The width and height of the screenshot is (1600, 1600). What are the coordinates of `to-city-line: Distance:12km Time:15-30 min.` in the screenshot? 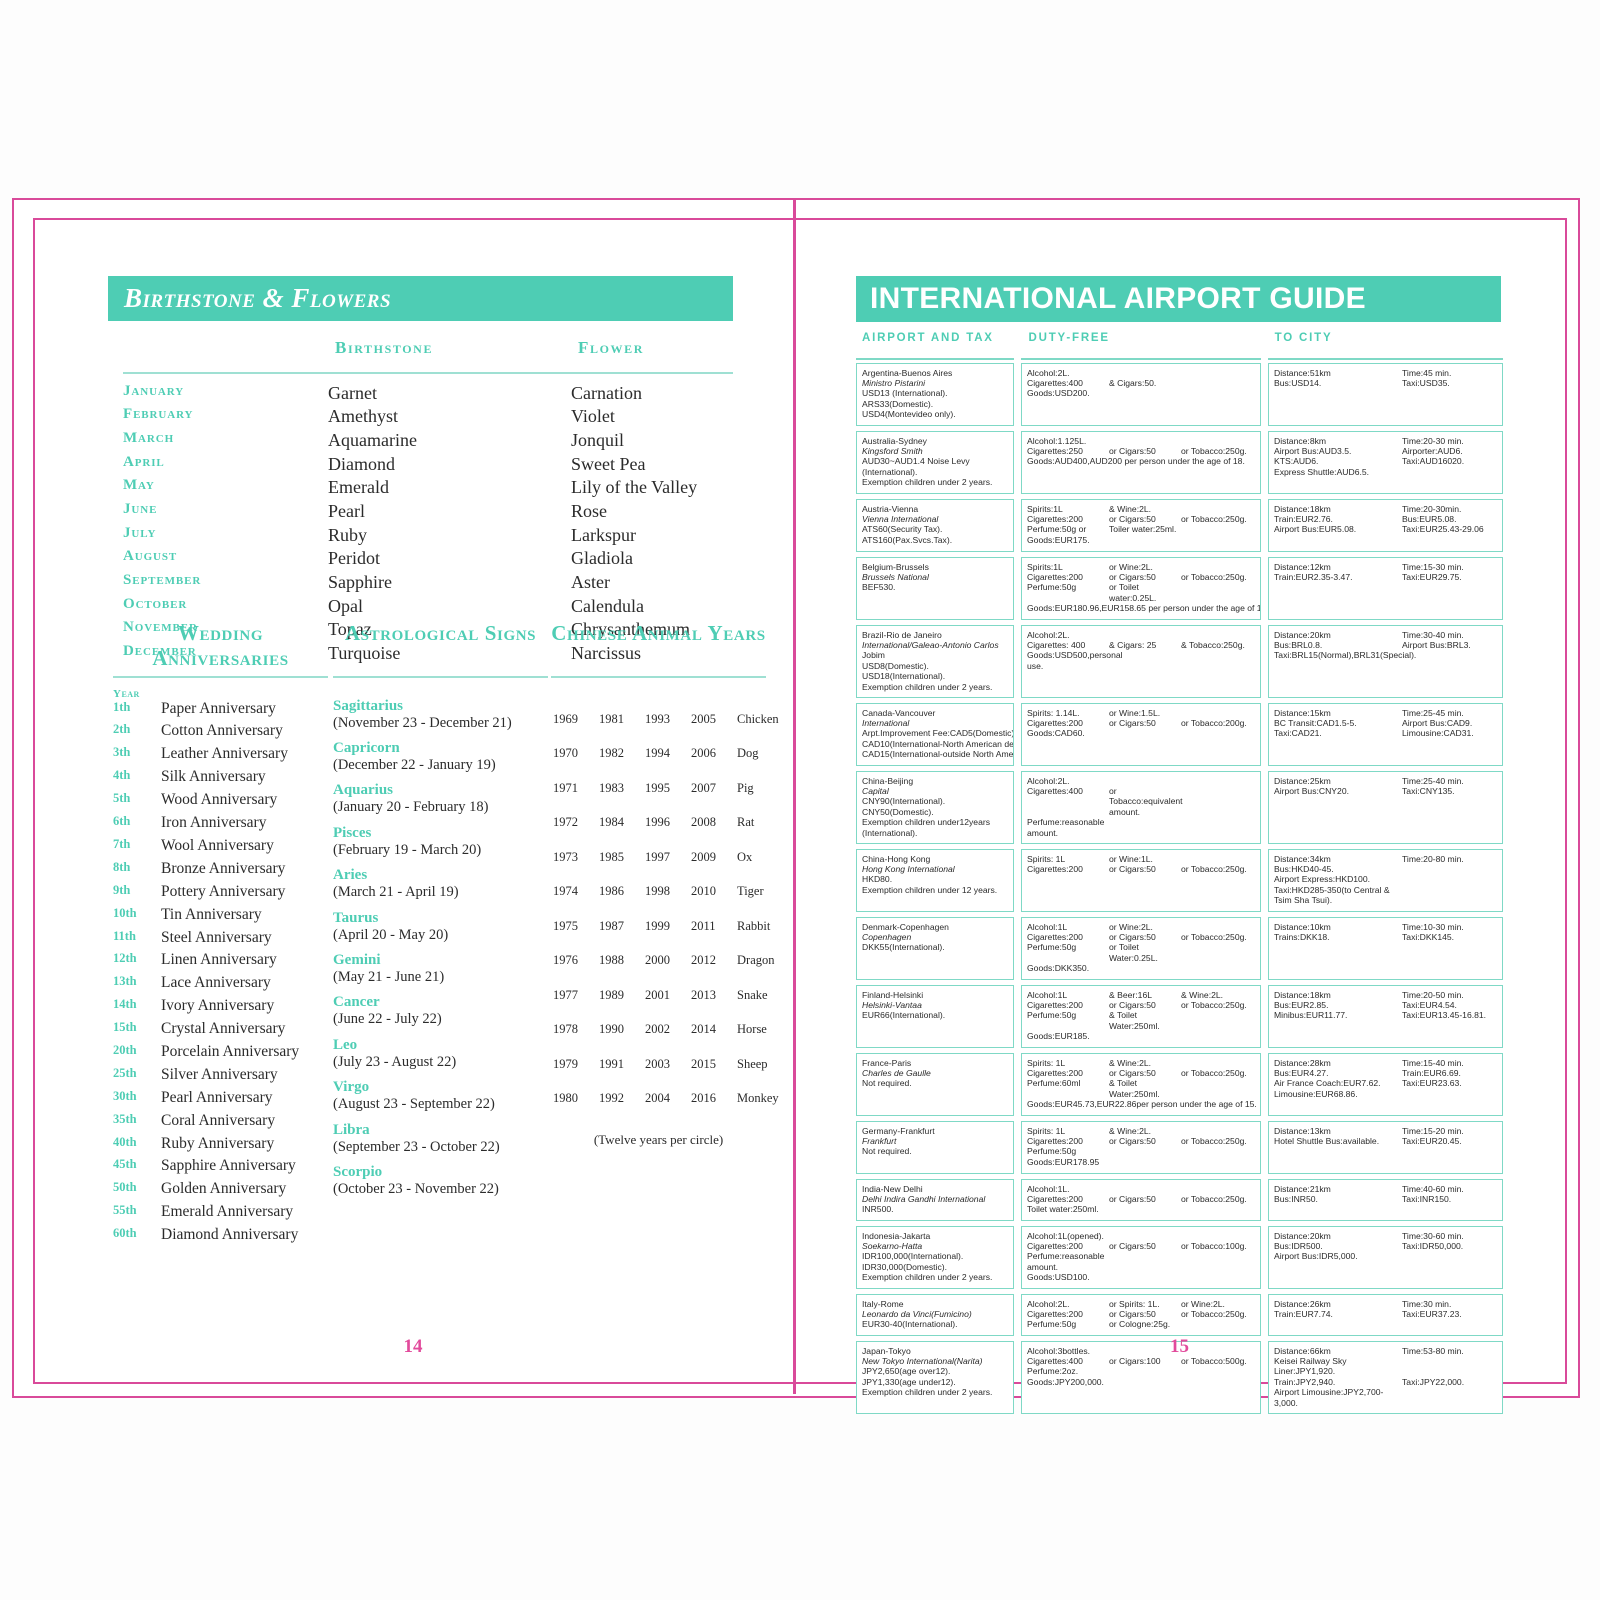 It's located at (1385, 567).